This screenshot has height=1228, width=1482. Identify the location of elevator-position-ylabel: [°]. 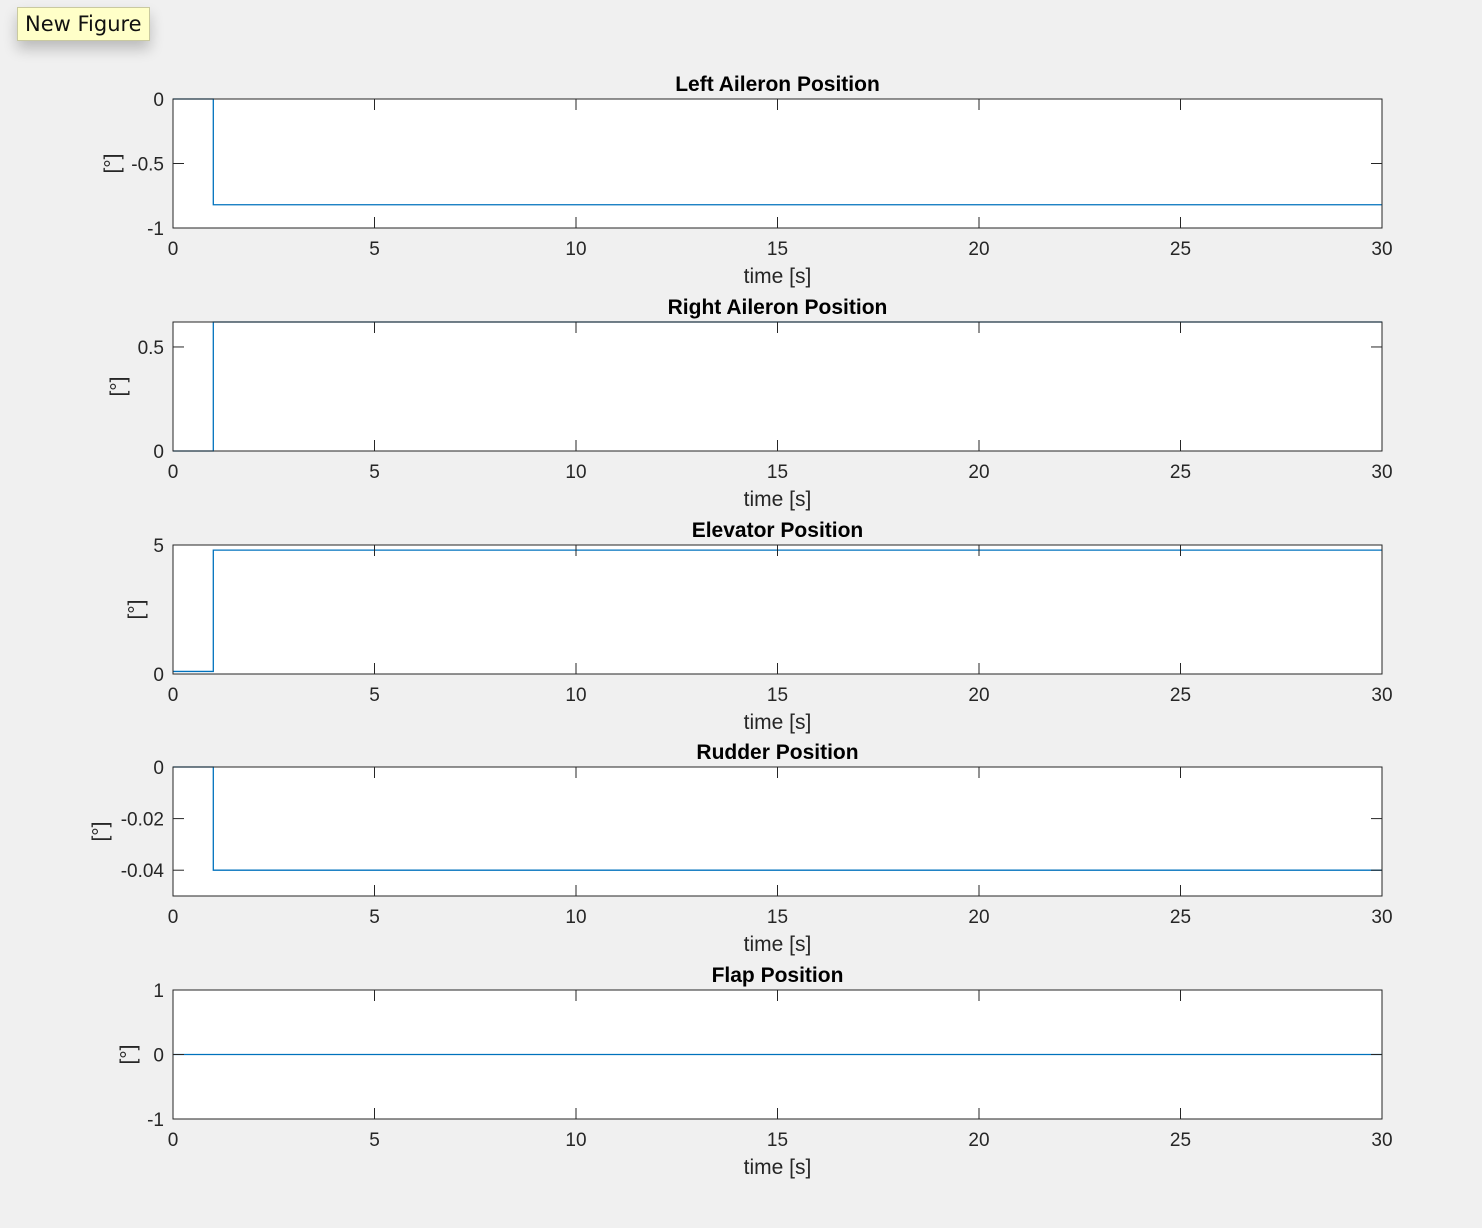
(136, 609).